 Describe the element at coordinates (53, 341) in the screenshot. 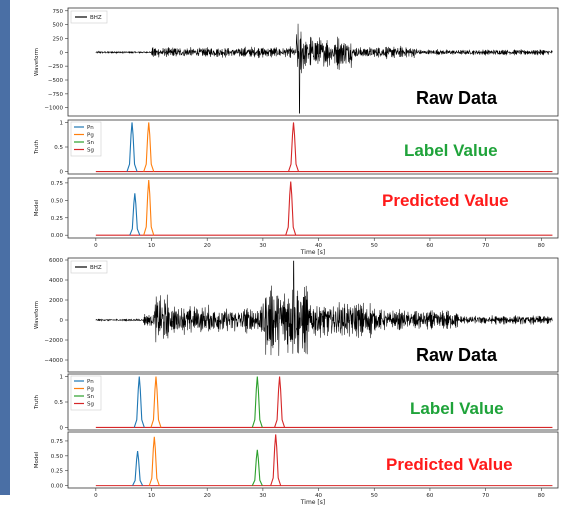

I see `y-tick-label: −2000` at that location.